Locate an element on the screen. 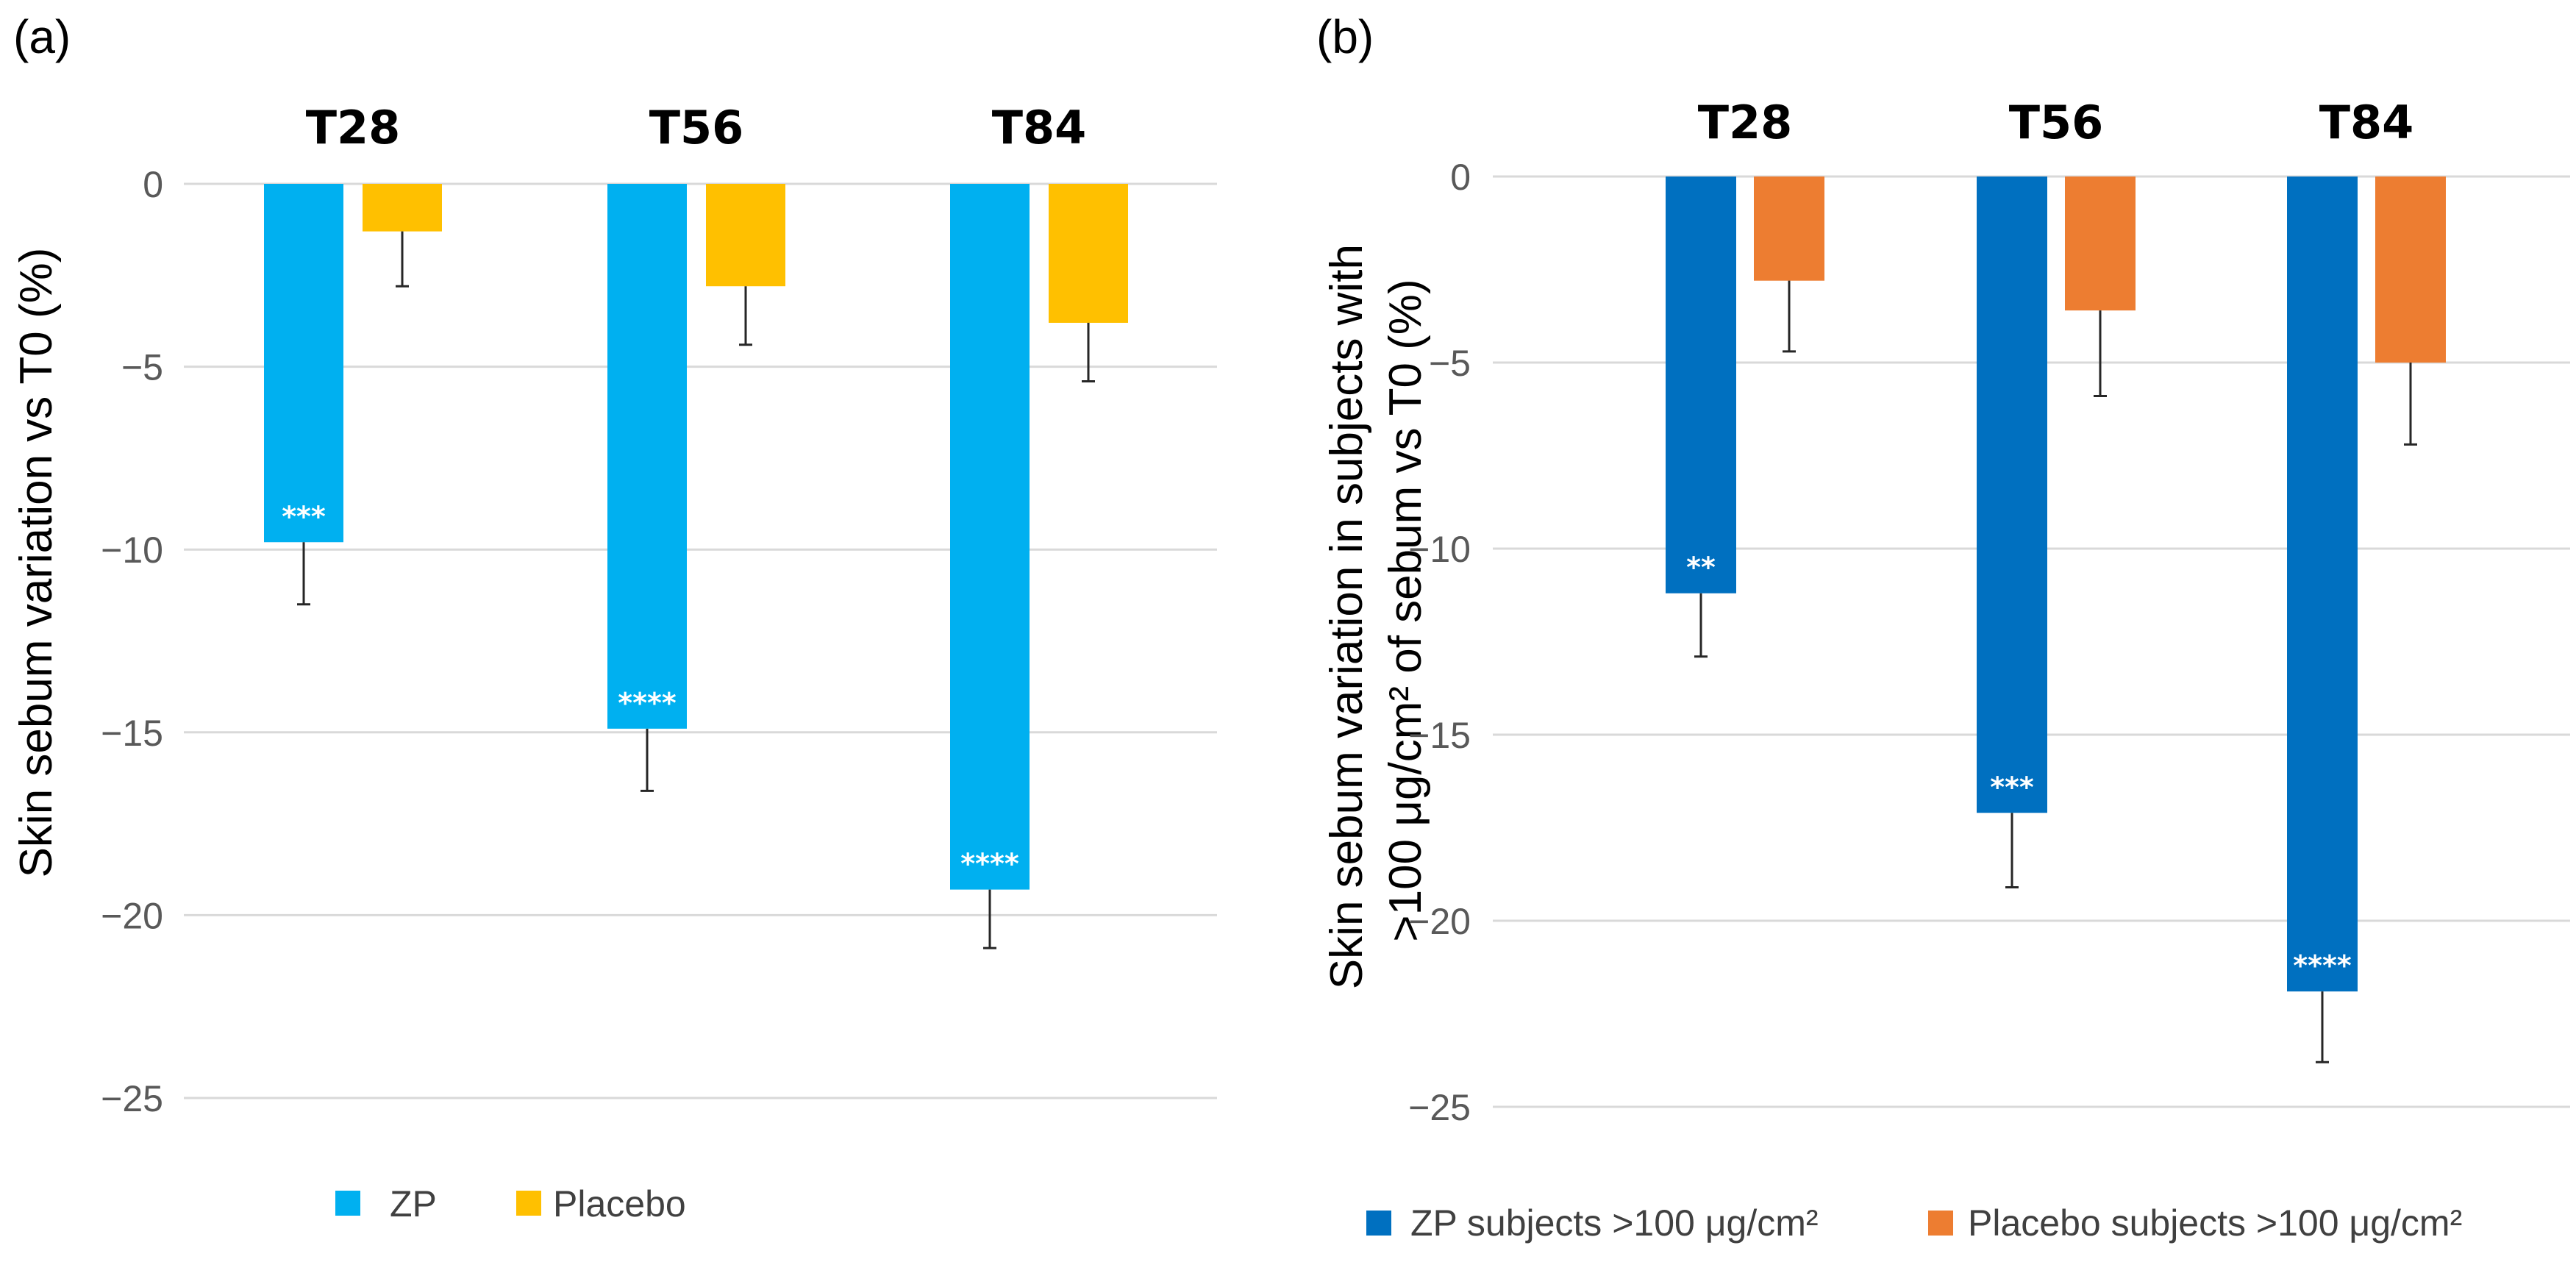 The height and width of the screenshot is (1262, 2576). legend-label-placebo-subjects: Placebo subjects >100 μg/cm² is located at coordinates (2215, 1223).